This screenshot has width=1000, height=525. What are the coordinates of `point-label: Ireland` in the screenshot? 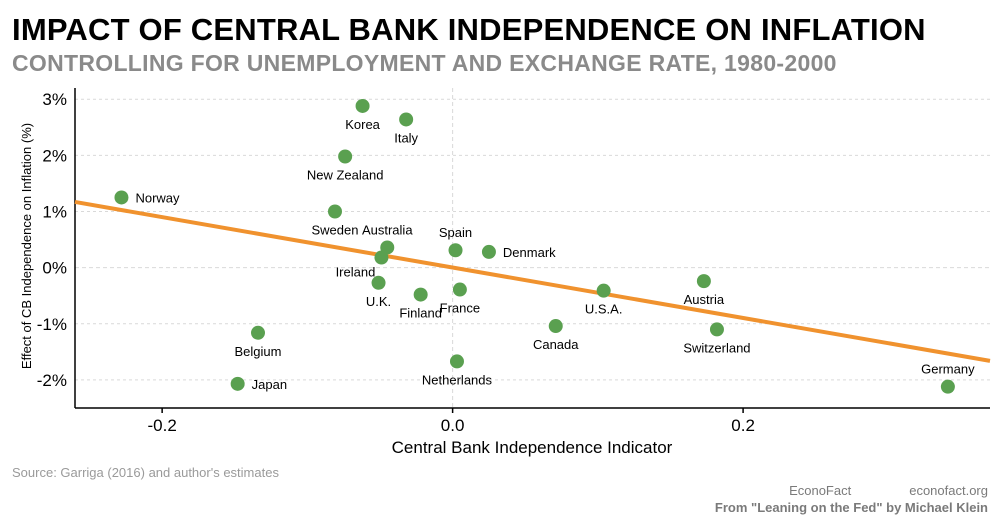 It's located at (356, 272).